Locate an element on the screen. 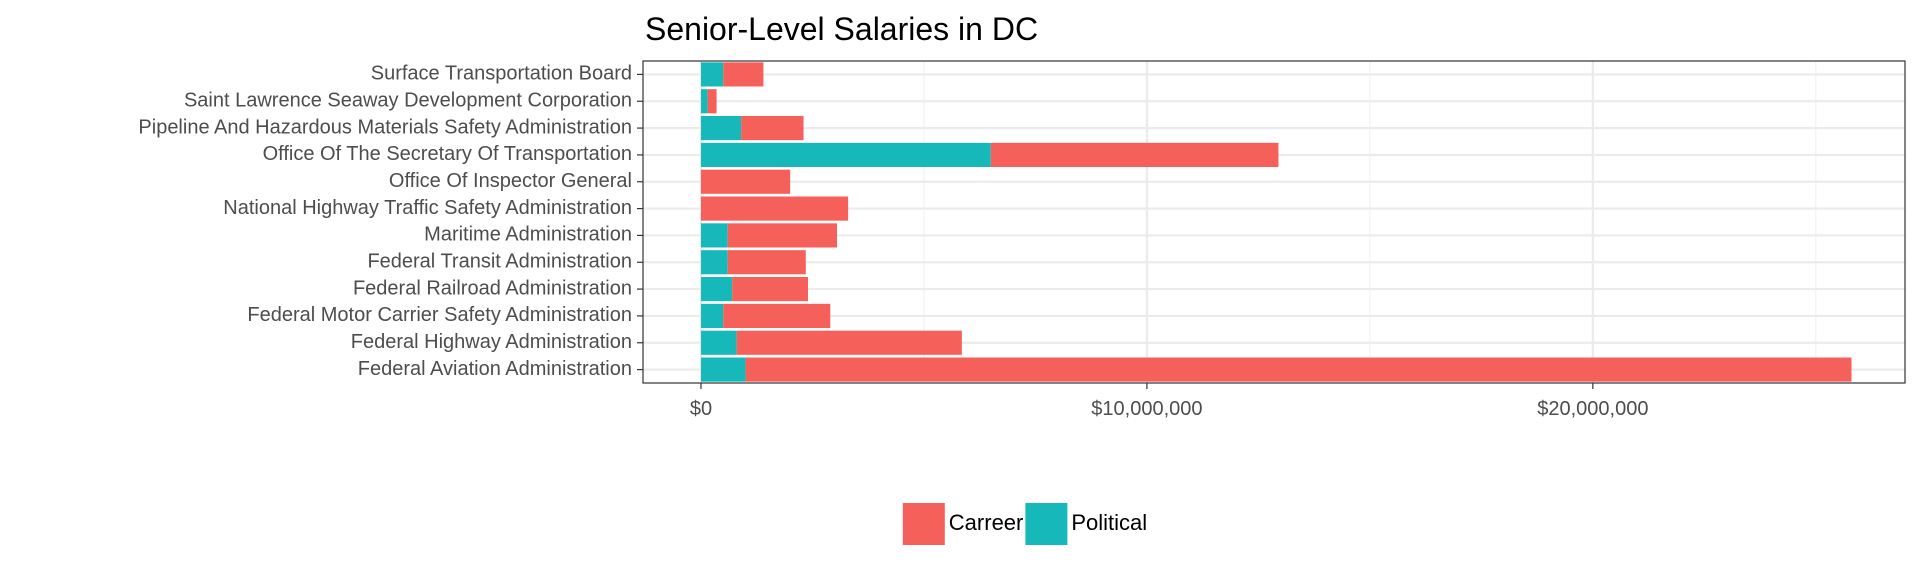  y-tick-label: Surface Transportation Board is located at coordinates (501, 74).